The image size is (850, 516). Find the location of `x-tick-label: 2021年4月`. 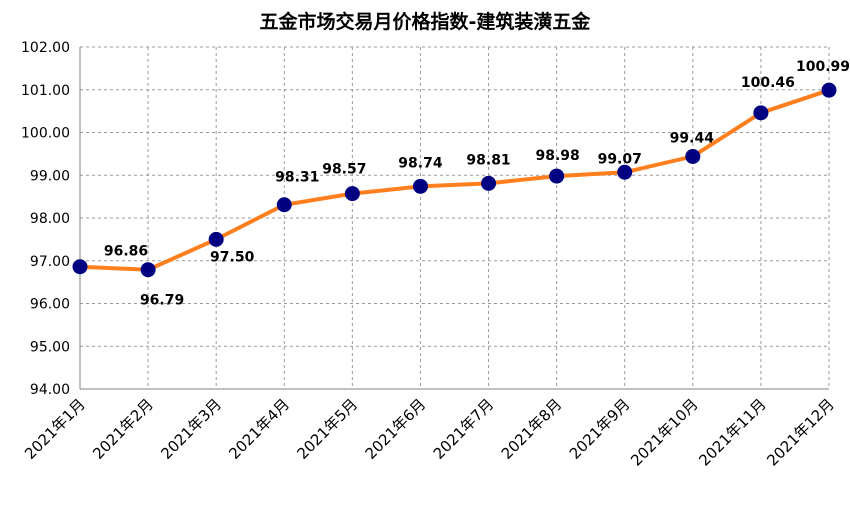

x-tick-label: 2021年4月 is located at coordinates (259, 429).